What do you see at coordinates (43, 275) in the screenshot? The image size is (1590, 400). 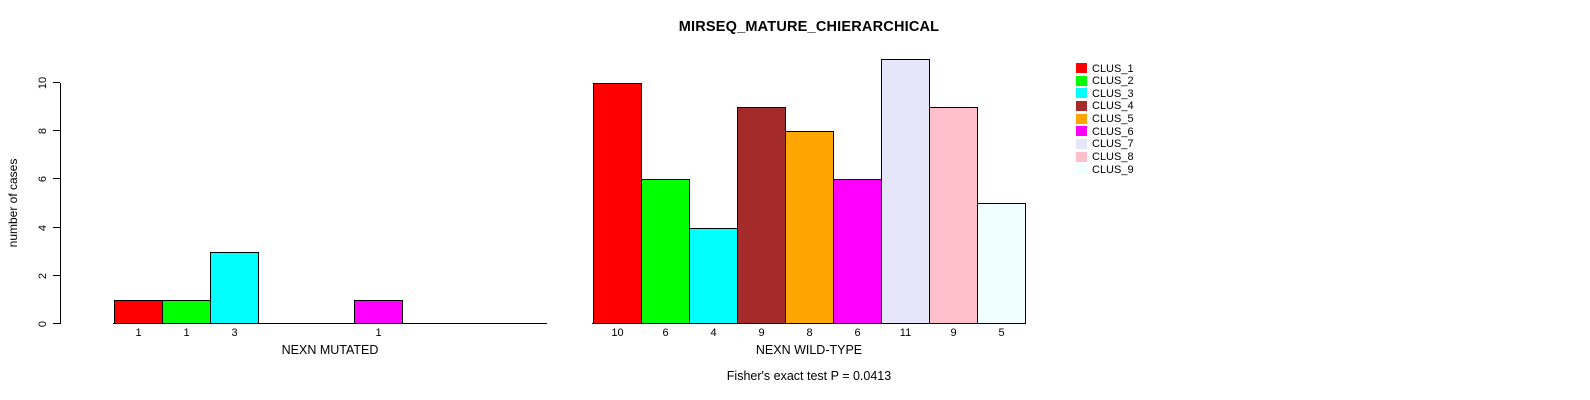 I see `y-tick-label: 2` at bounding box center [43, 275].